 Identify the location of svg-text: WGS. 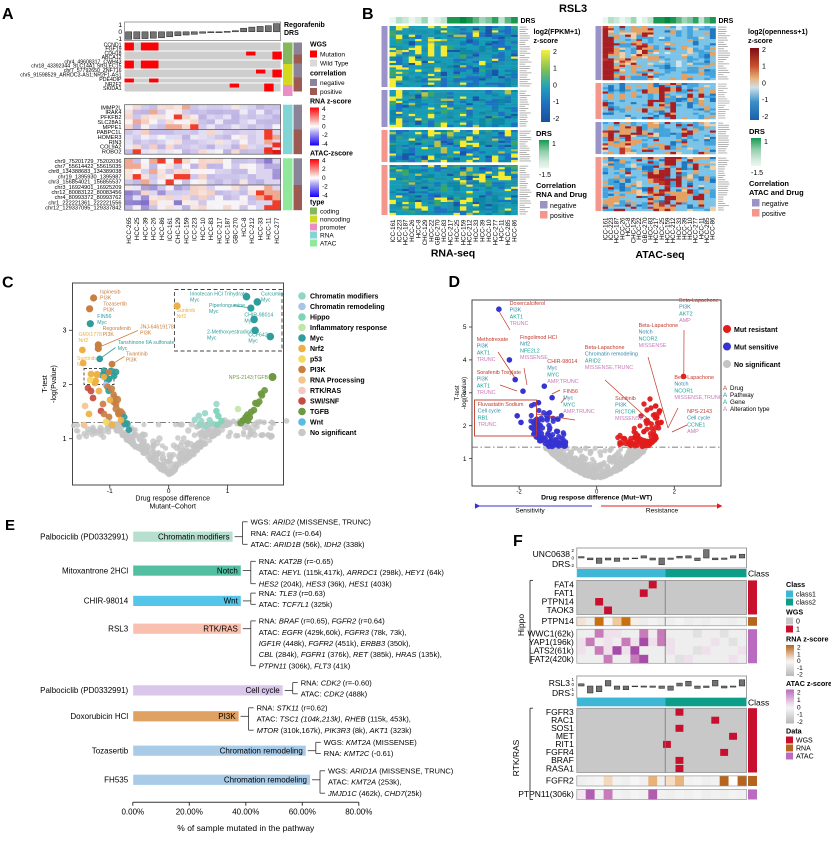
(318, 45).